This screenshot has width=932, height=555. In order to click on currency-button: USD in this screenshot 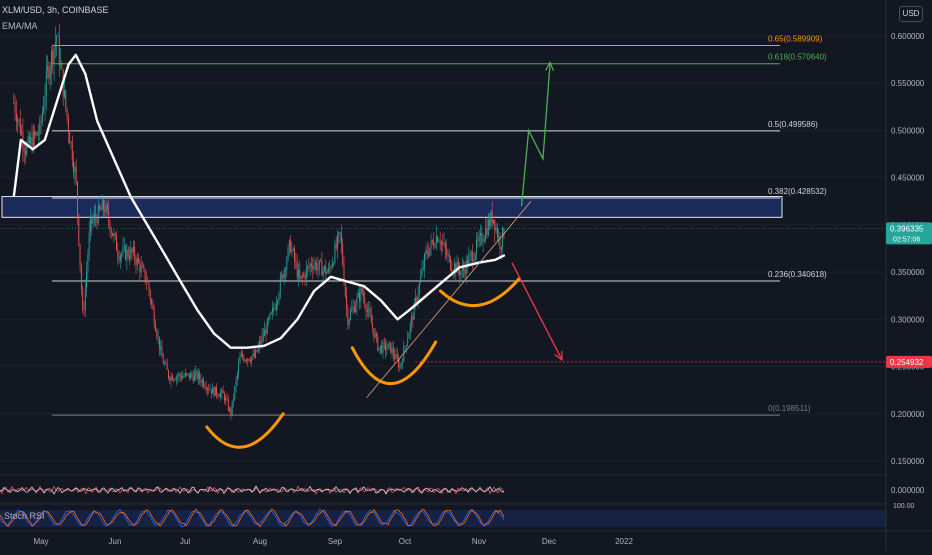, I will do `click(911, 14)`.